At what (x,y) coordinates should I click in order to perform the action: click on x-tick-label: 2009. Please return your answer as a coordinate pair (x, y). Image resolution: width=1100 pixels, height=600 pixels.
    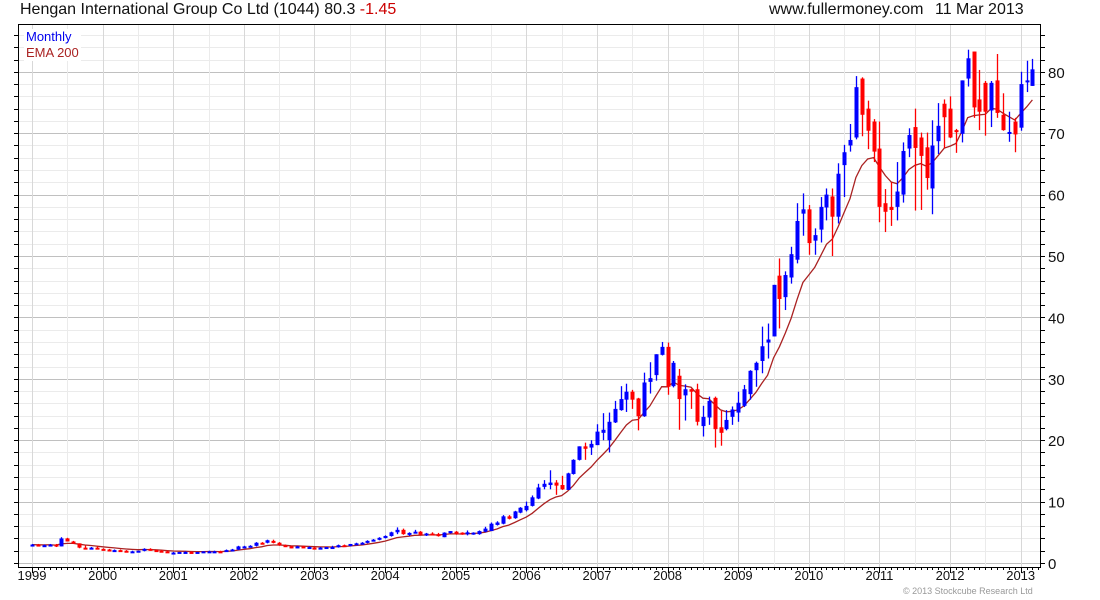
    Looking at the image, I should click on (738, 575).